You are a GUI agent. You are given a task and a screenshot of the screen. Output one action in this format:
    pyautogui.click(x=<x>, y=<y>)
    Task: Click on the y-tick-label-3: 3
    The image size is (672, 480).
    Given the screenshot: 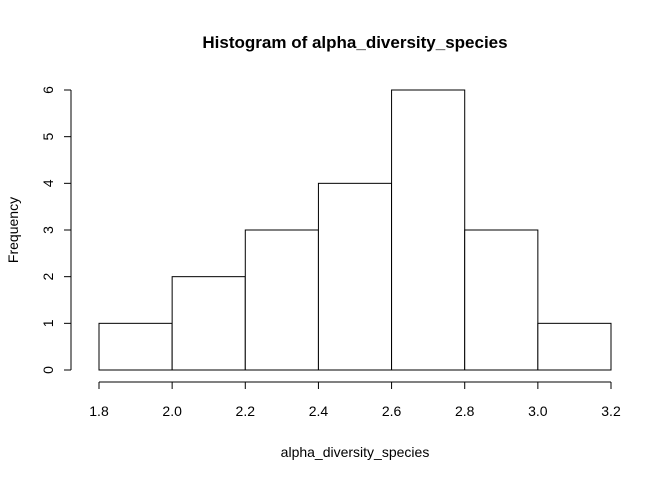 What is the action you would take?
    pyautogui.click(x=48, y=230)
    